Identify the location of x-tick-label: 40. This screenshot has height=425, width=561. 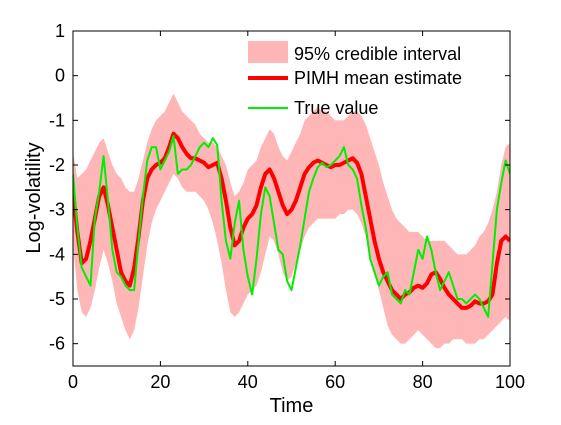
(248, 382).